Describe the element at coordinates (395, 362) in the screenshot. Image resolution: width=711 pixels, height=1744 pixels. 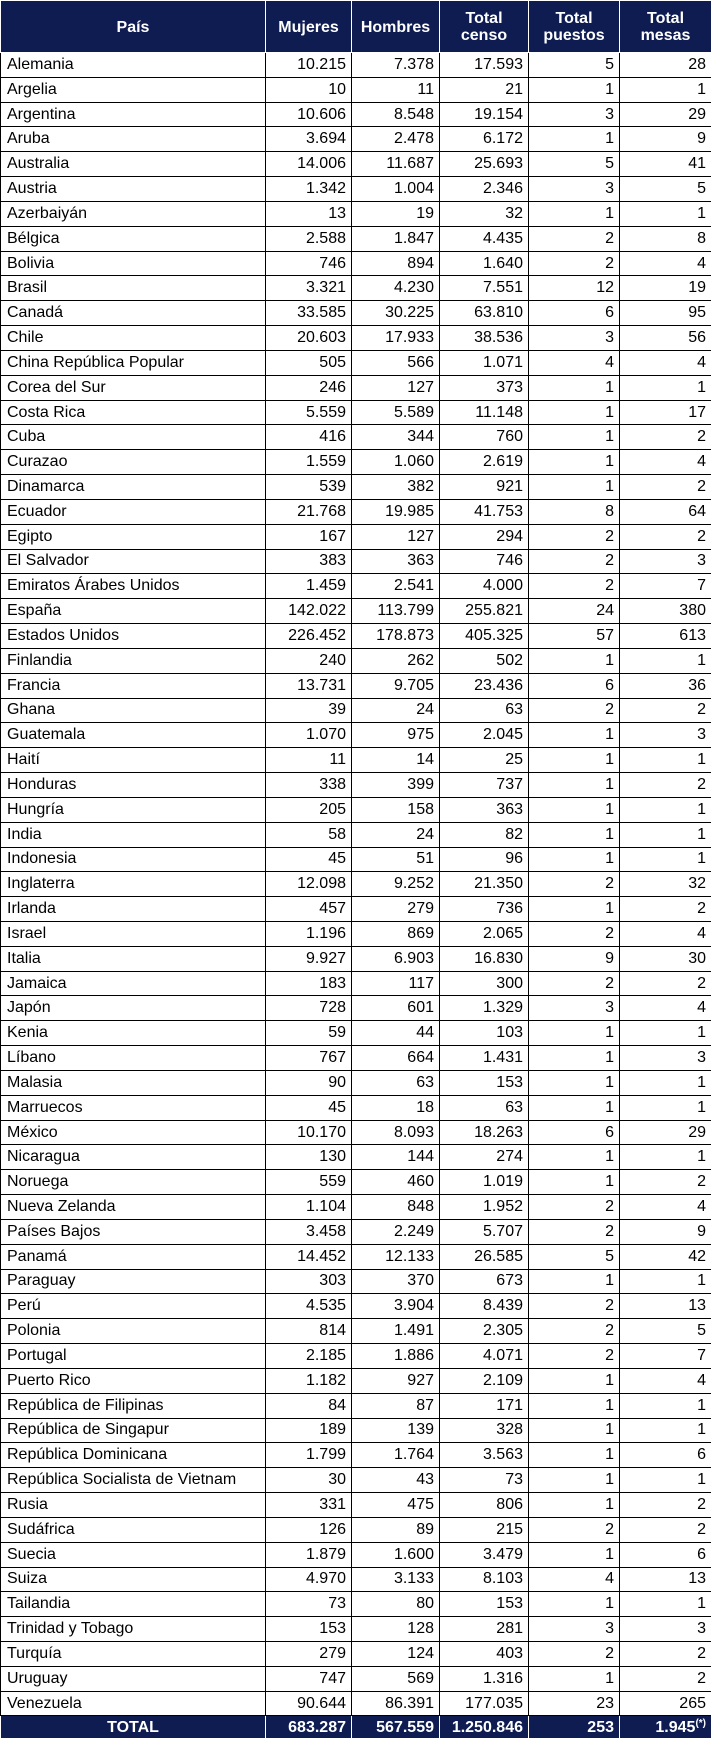
I see `hombres-cell: 566` at that location.